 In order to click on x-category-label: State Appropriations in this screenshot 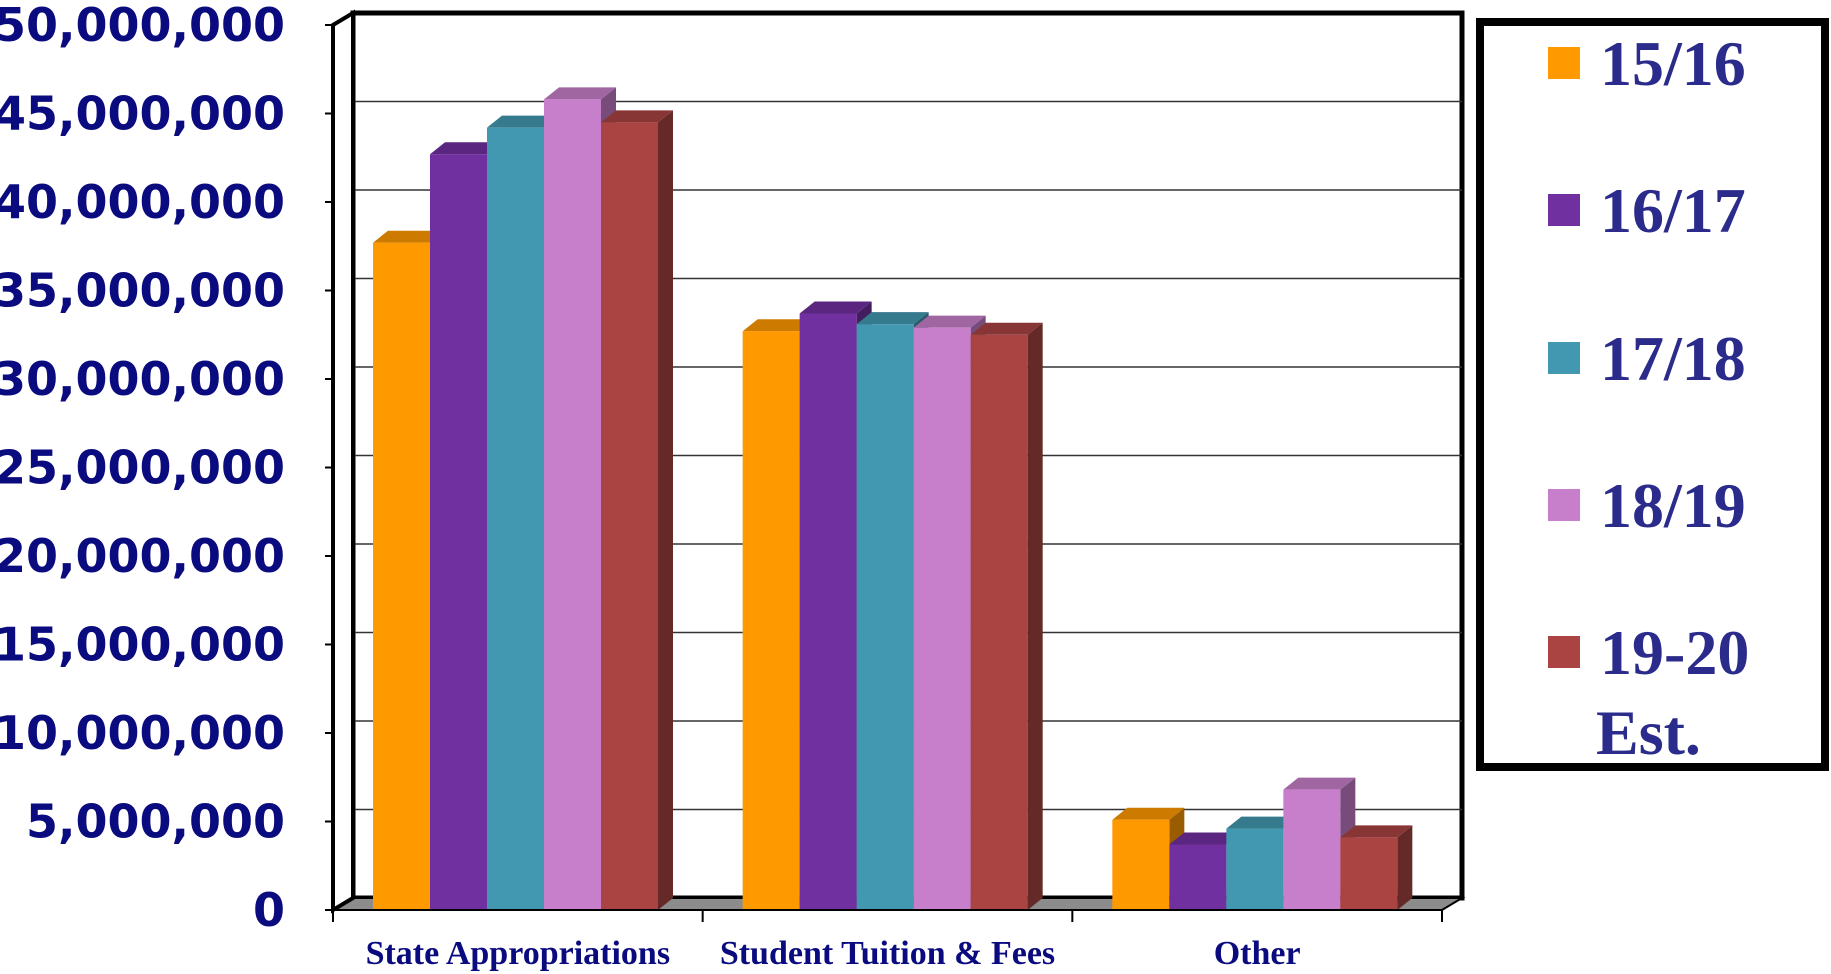, I will do `click(518, 953)`.